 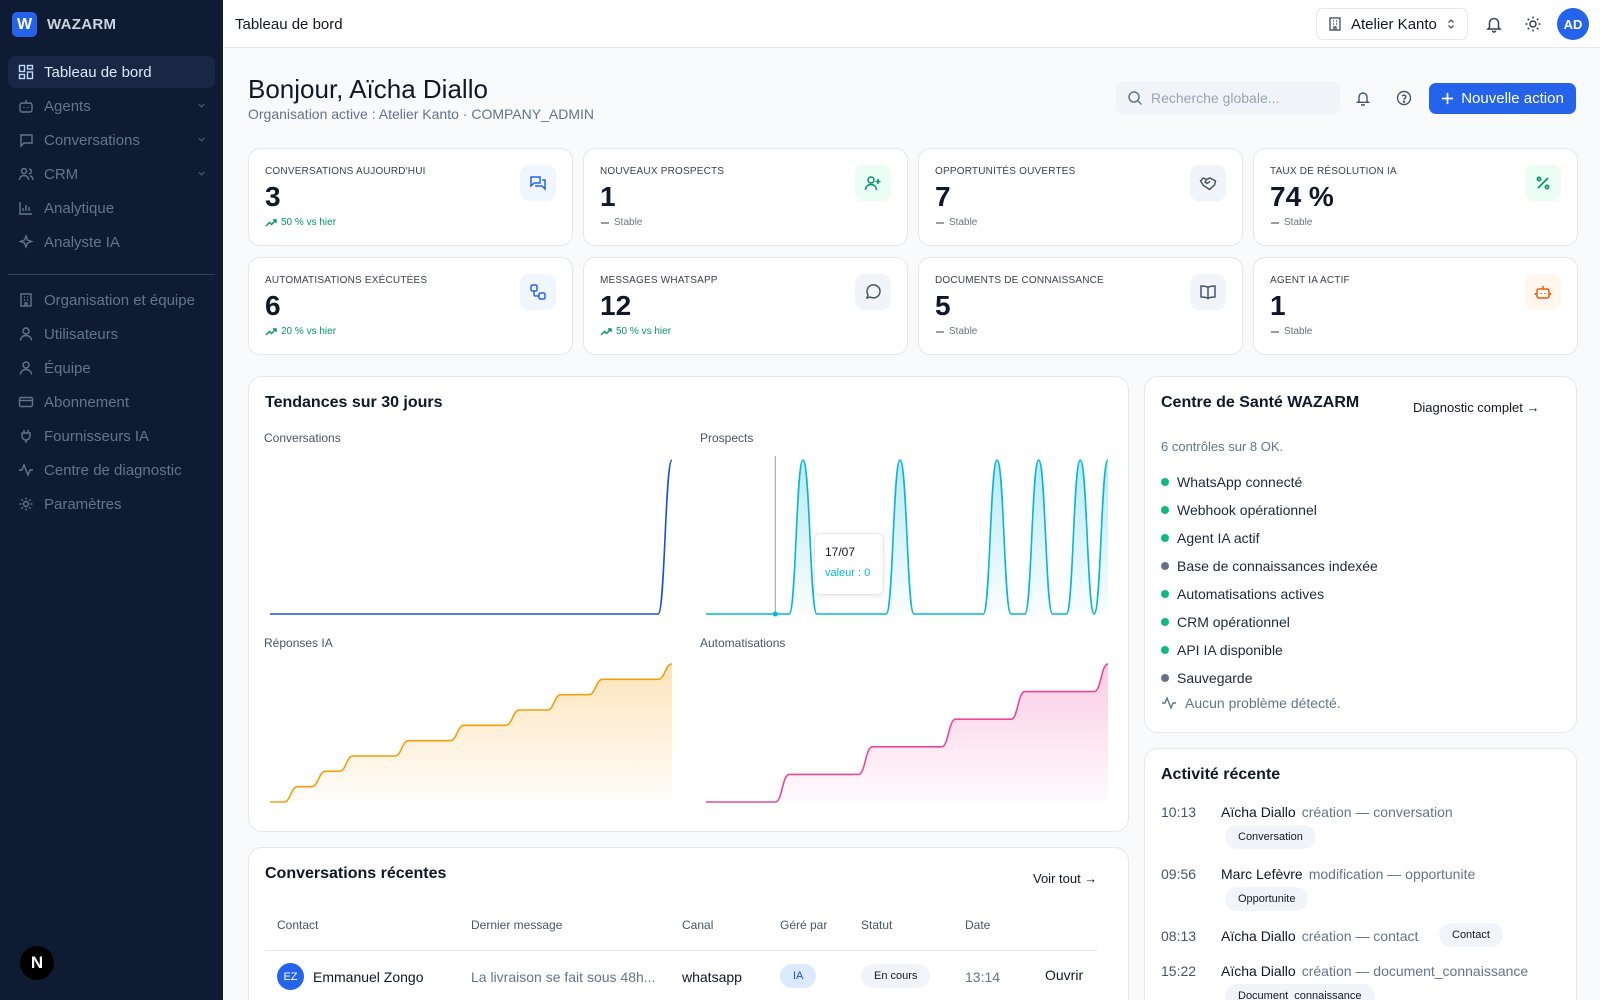 I want to click on column-header: Date, so click(x=978, y=925).